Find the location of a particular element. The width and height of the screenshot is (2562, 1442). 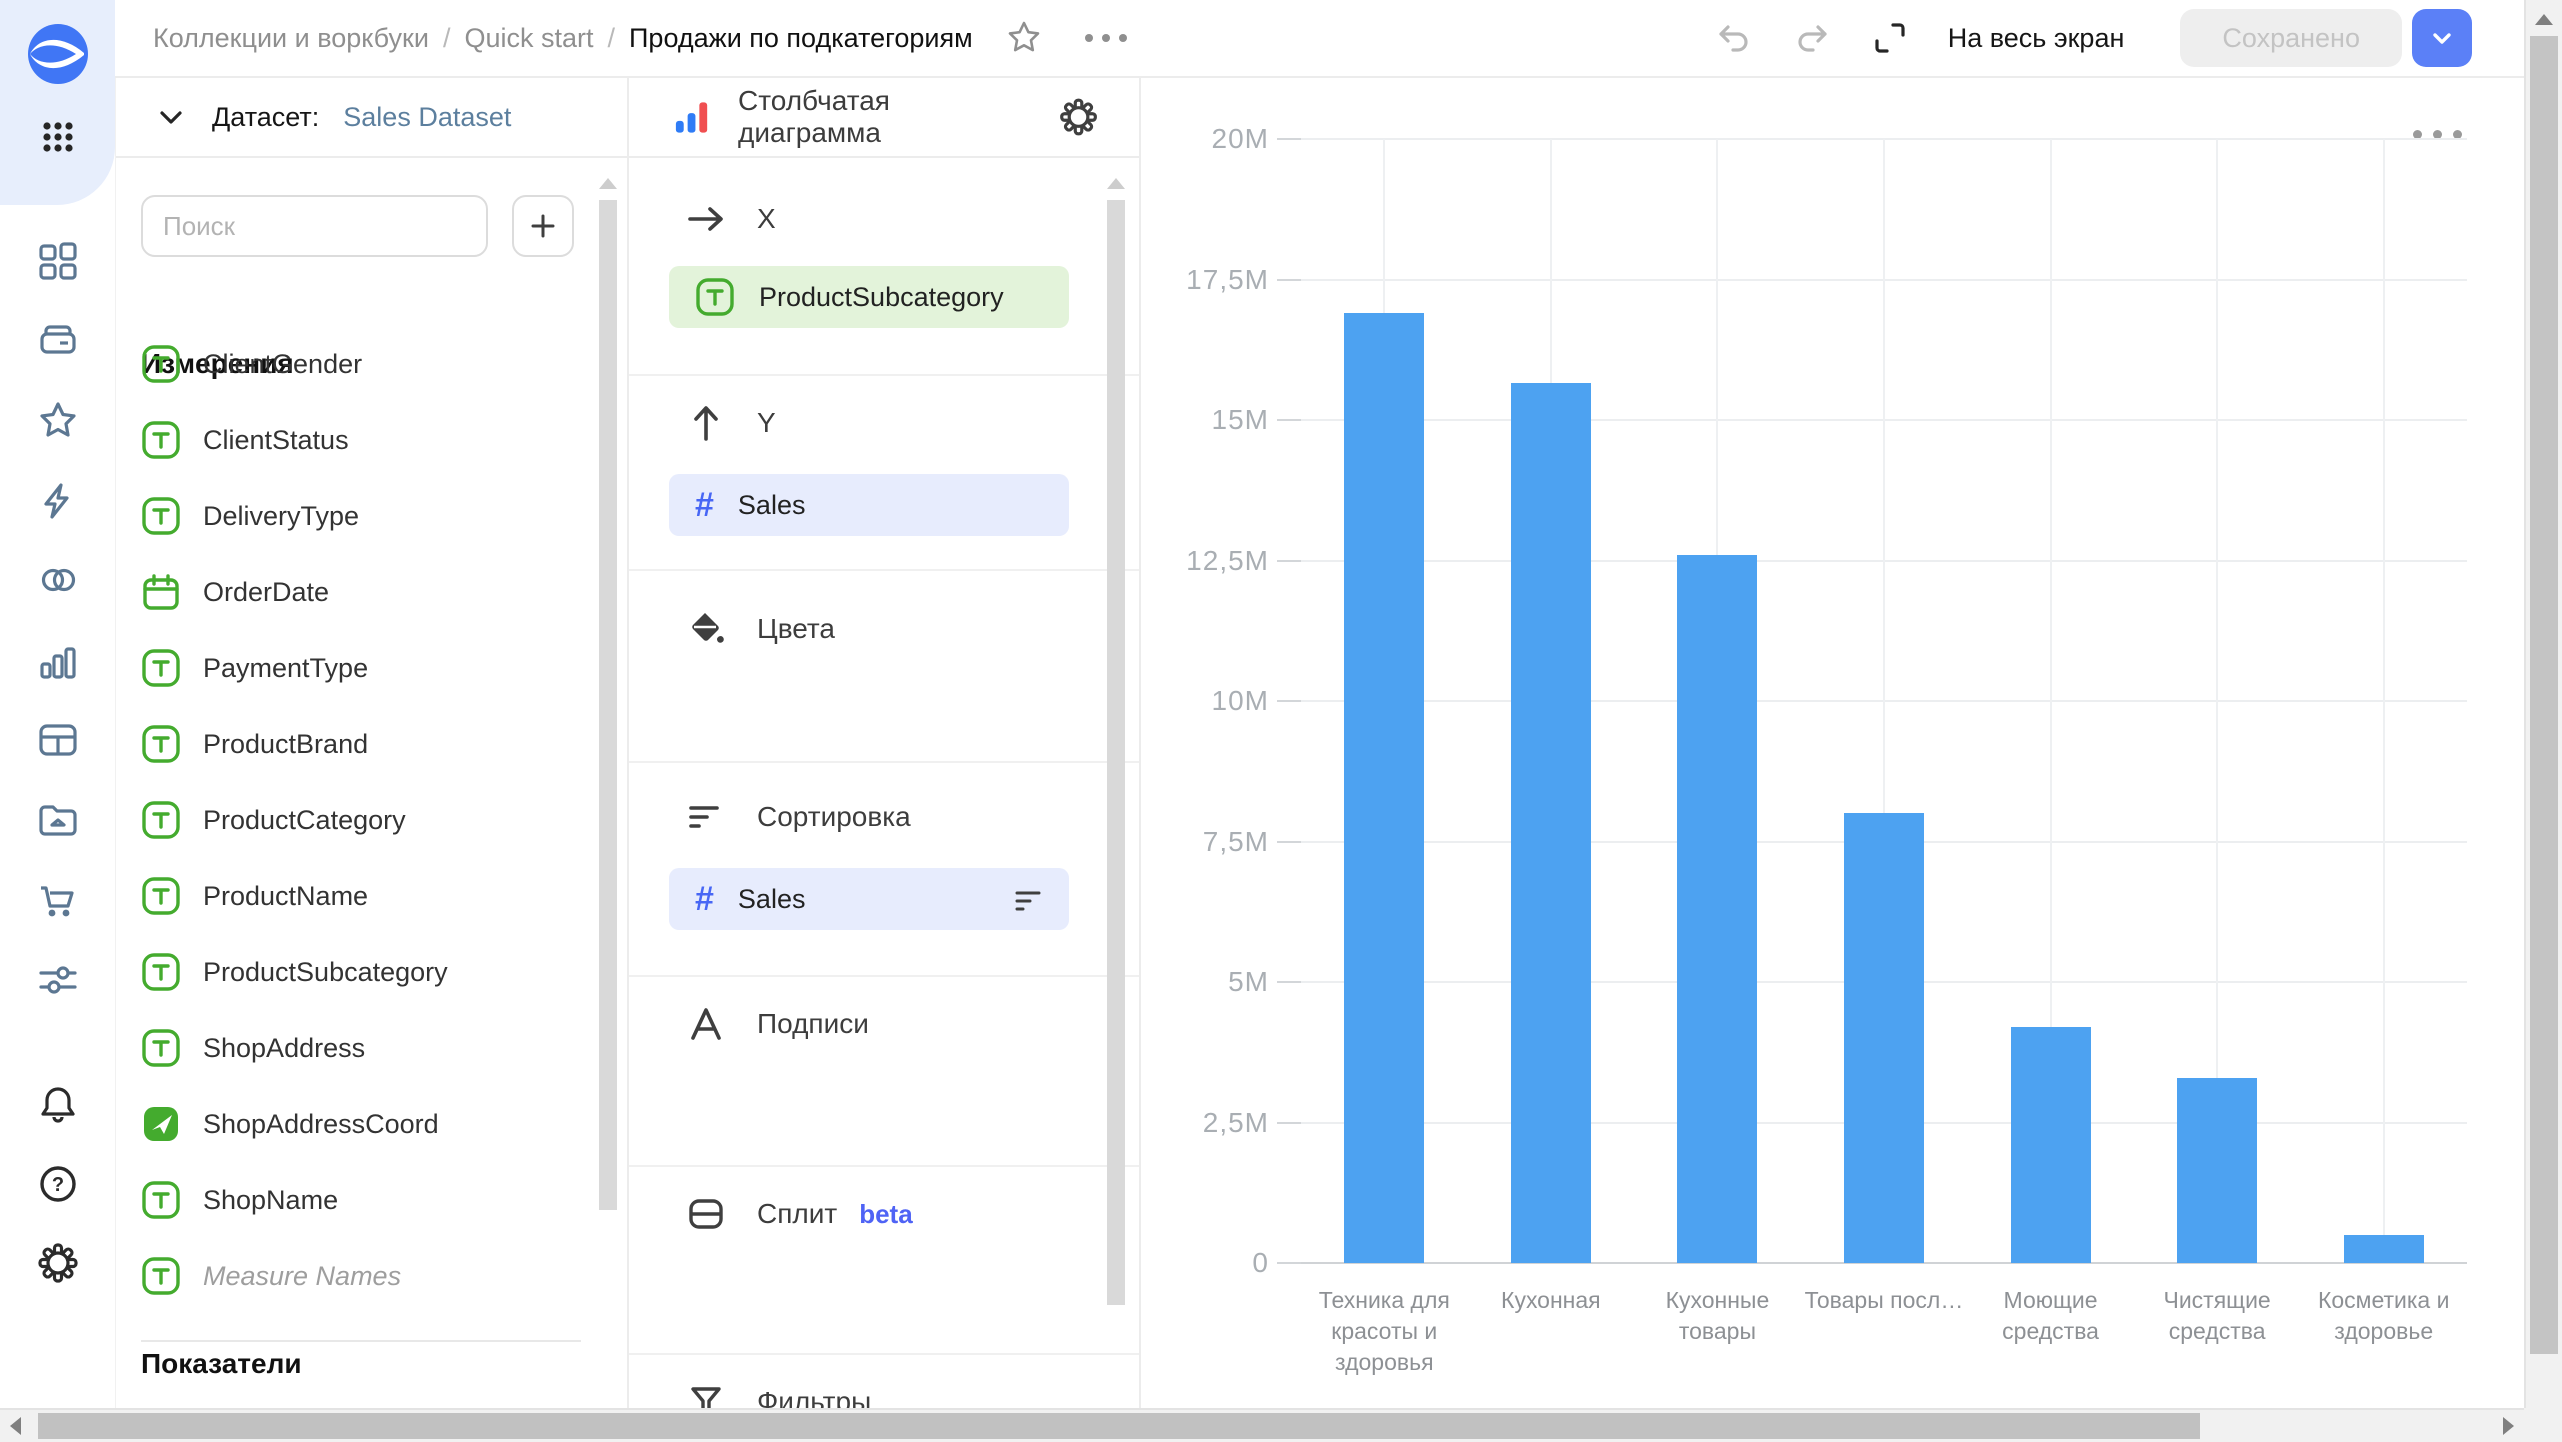

collections-icon is located at coordinates (58, 341).